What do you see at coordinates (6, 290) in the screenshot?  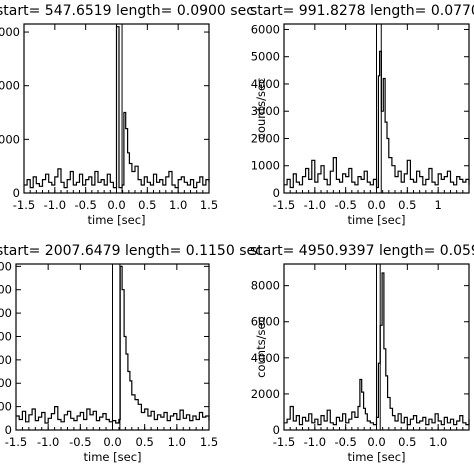 I see `y-tick-label: 12000` at bounding box center [6, 290].